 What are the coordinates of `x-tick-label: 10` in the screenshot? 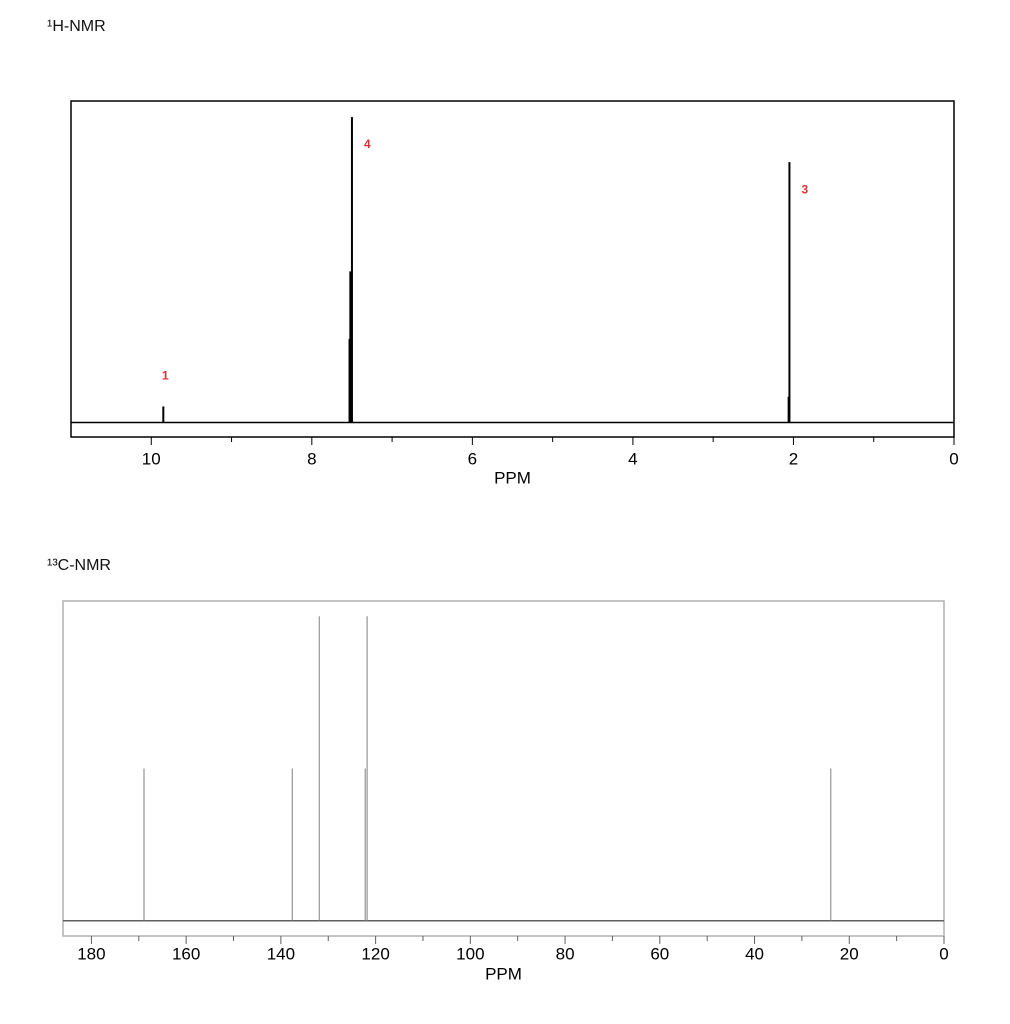 It's located at (151, 458).